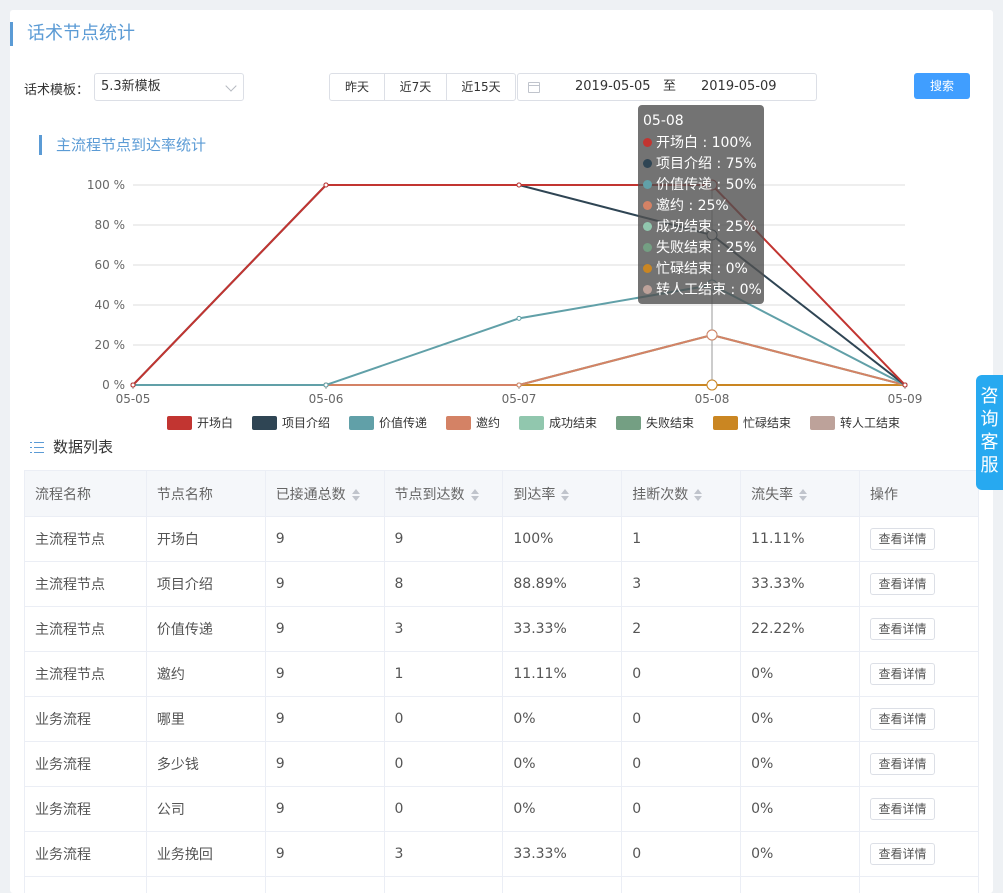  I want to click on date-end: 2019-05-09, so click(739, 86).